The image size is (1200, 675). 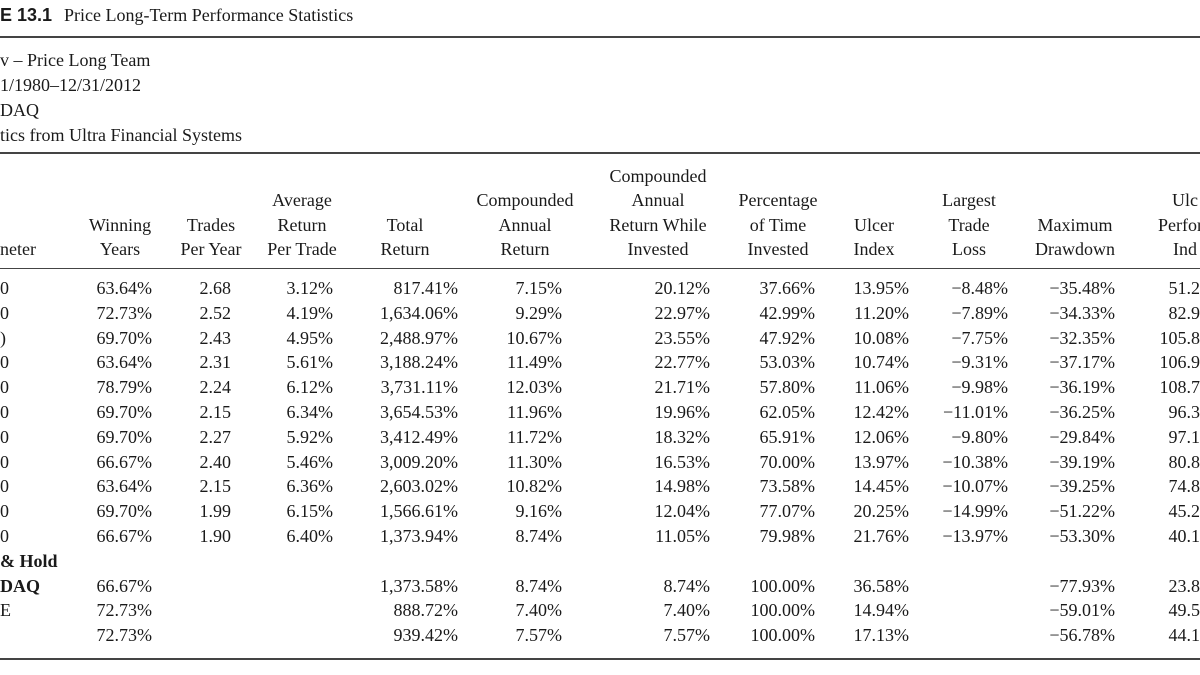 What do you see at coordinates (211, 224) in the screenshot?
I see `column-header-line: Trades` at bounding box center [211, 224].